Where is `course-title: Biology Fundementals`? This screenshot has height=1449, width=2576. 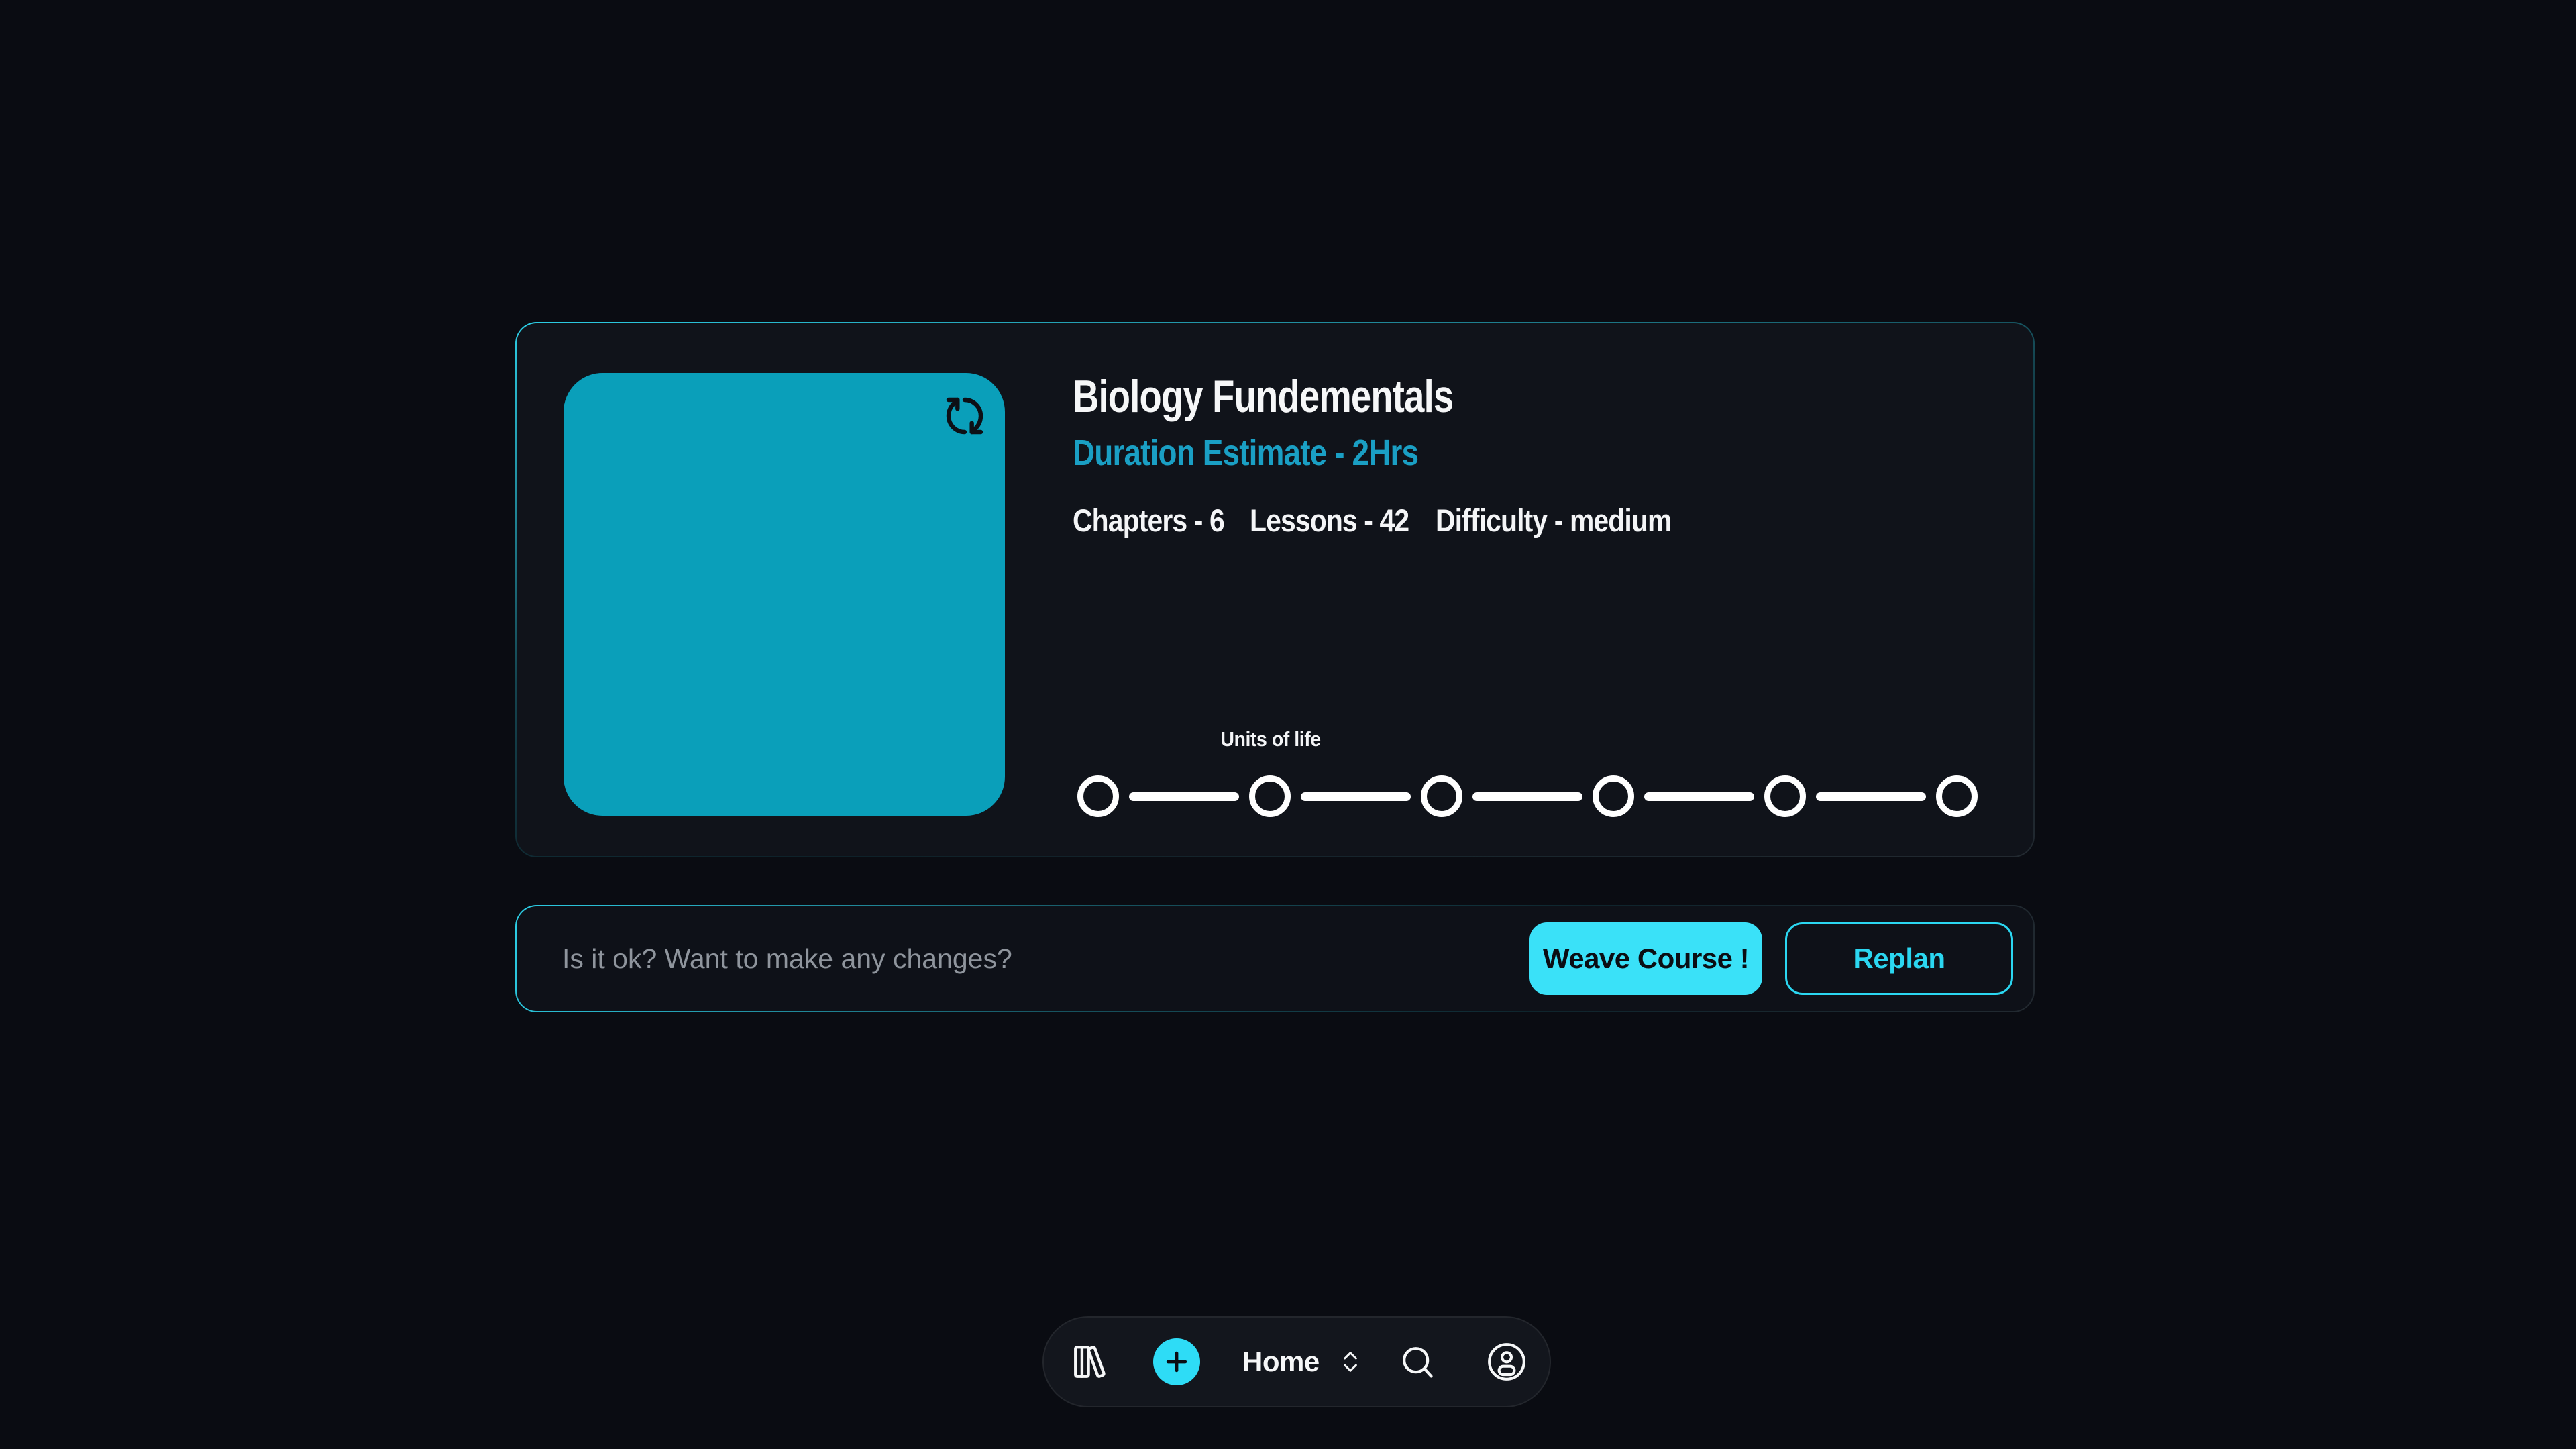 course-title: Biology Fundementals is located at coordinates (1263, 396).